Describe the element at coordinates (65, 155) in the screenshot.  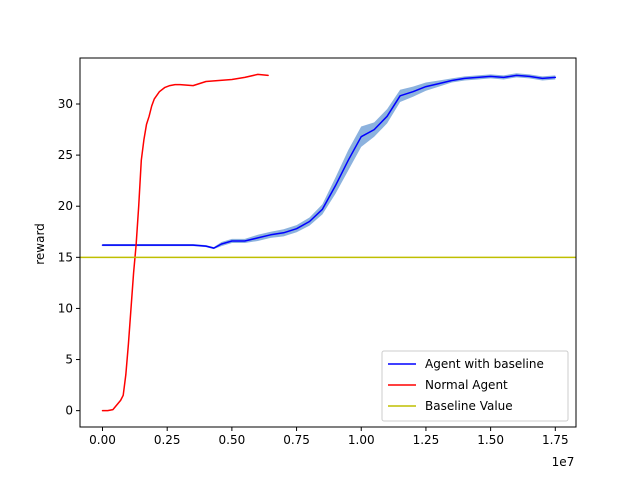
I see `y-tick-label: 25` at that location.